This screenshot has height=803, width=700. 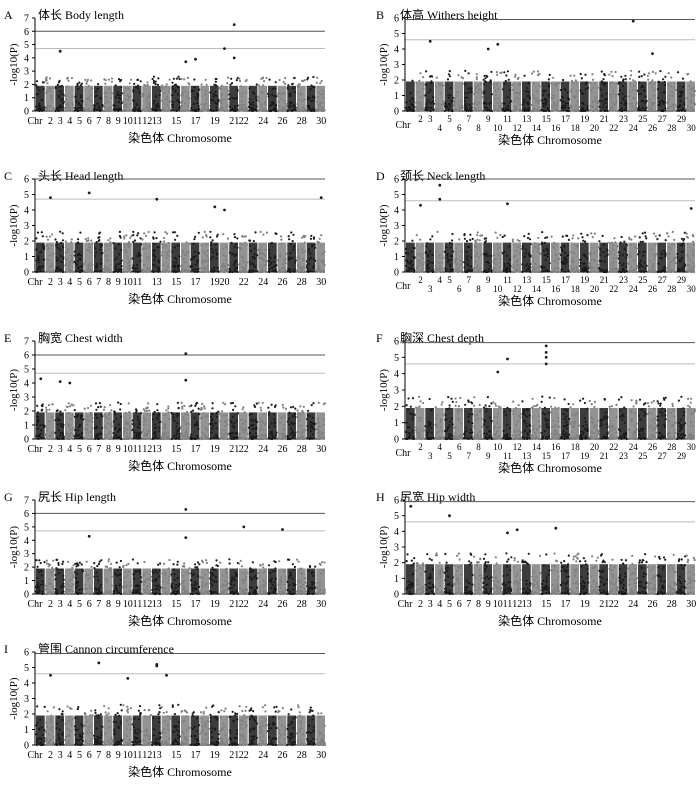 What do you see at coordinates (682, 280) in the screenshot?
I see `x-tick-label: 29` at bounding box center [682, 280].